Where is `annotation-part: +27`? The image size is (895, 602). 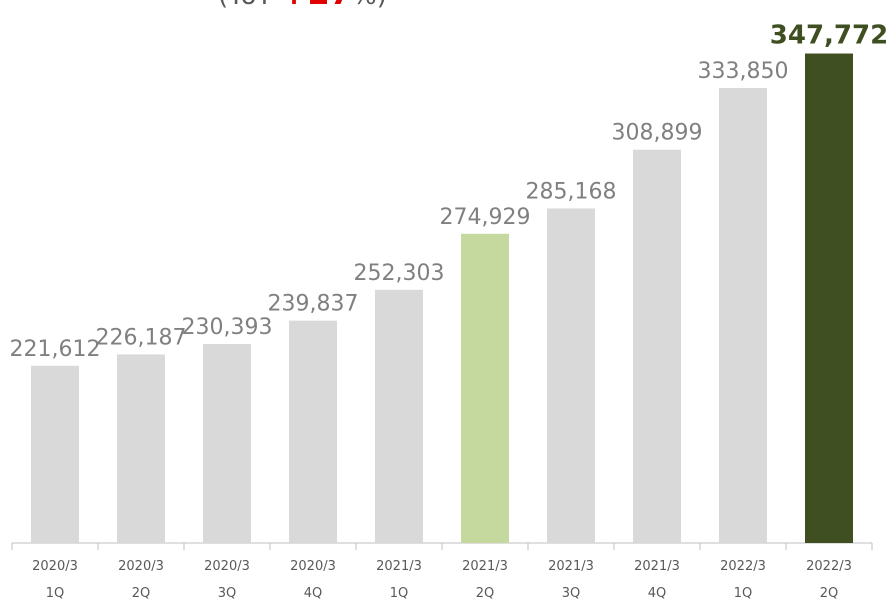
annotation-part: +27 is located at coordinates (316, 6).